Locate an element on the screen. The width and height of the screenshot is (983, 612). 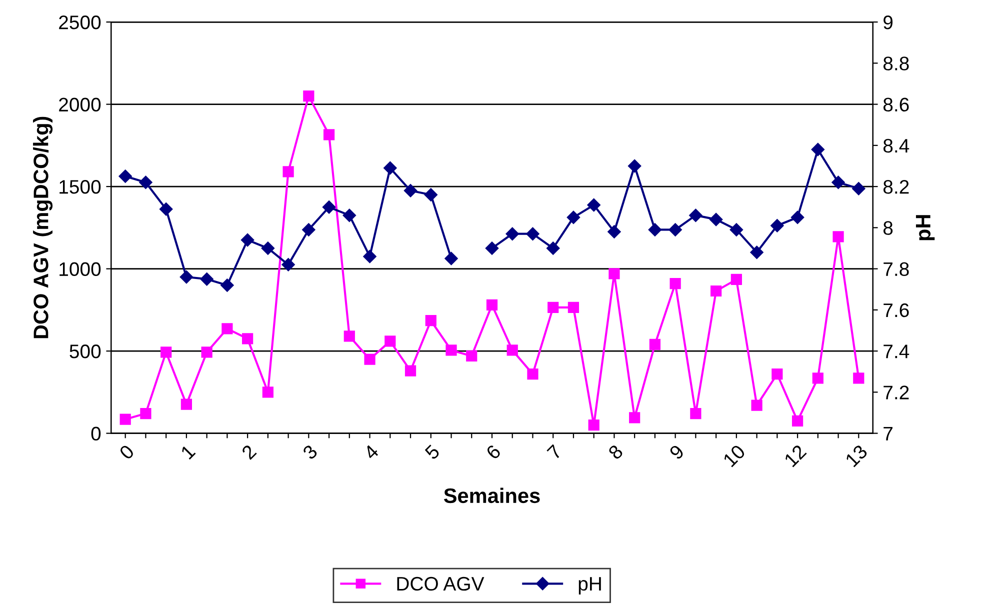
x-tick-label: 0 is located at coordinates (126, 452).